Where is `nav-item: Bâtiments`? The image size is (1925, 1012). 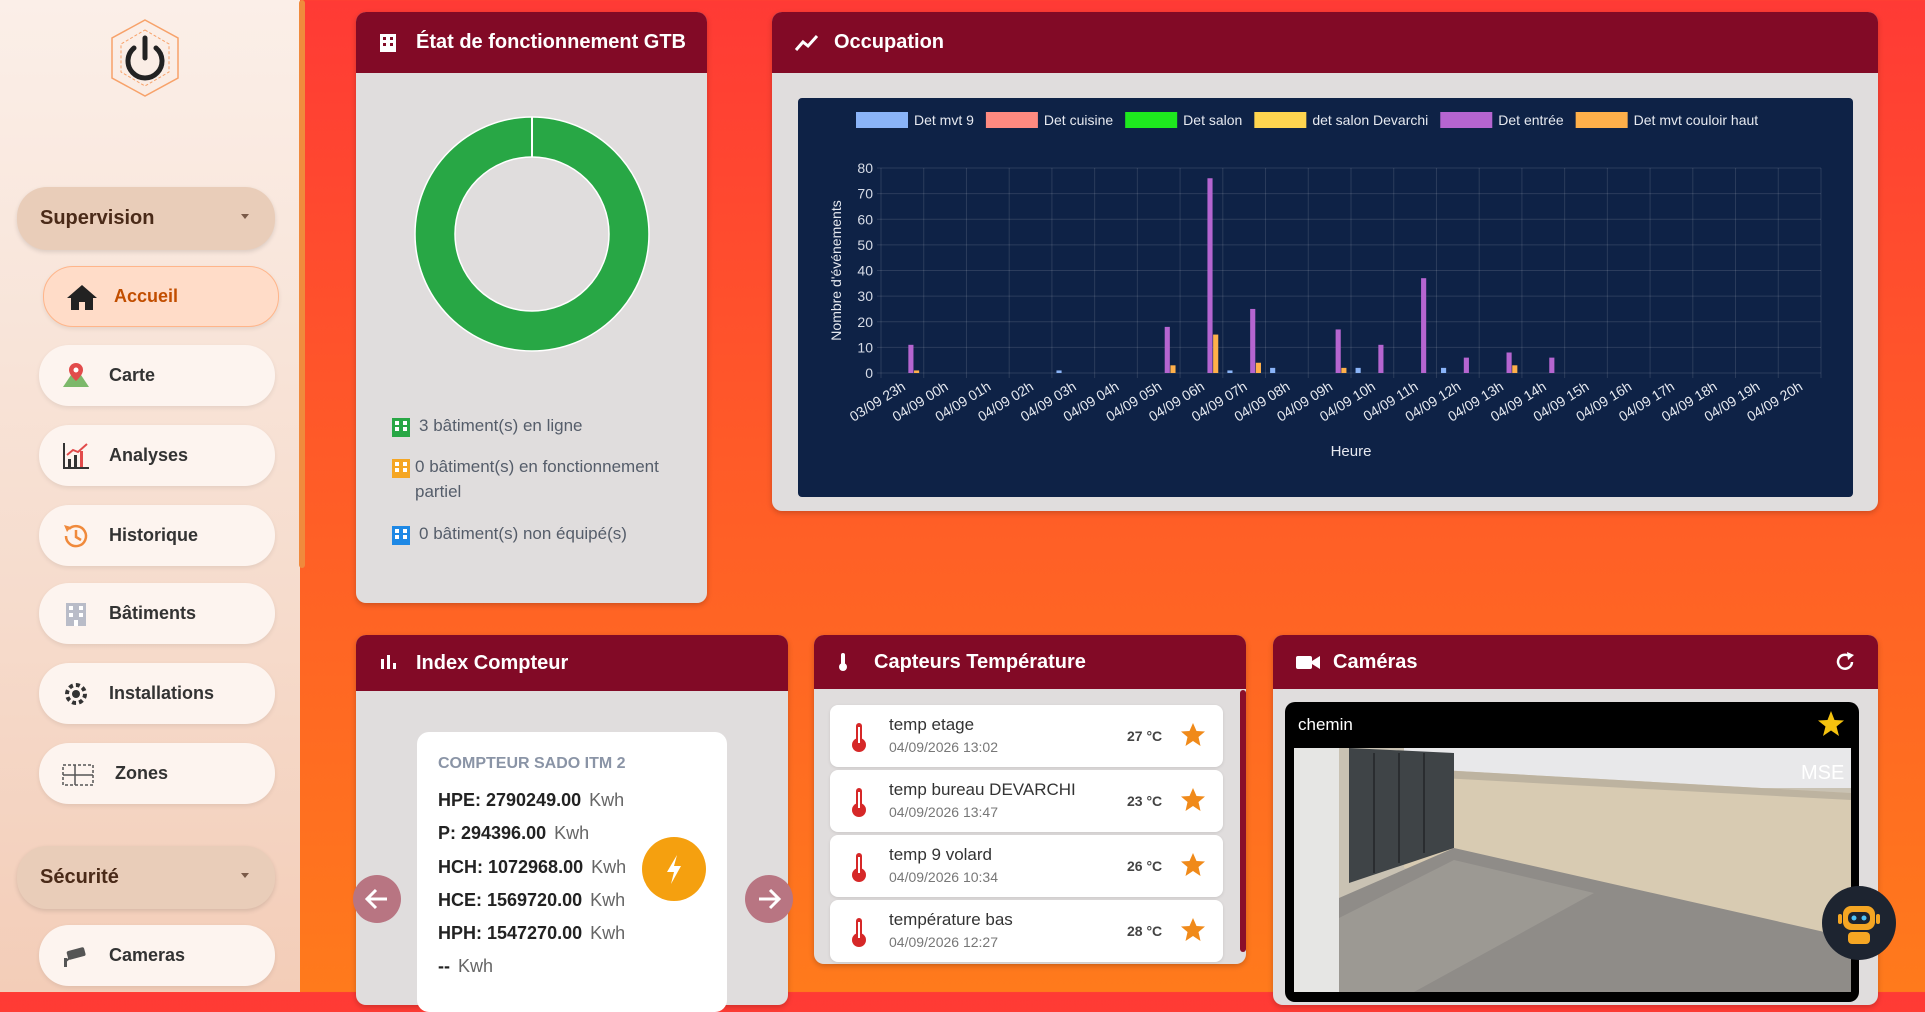 nav-item: Bâtiments is located at coordinates (157, 613).